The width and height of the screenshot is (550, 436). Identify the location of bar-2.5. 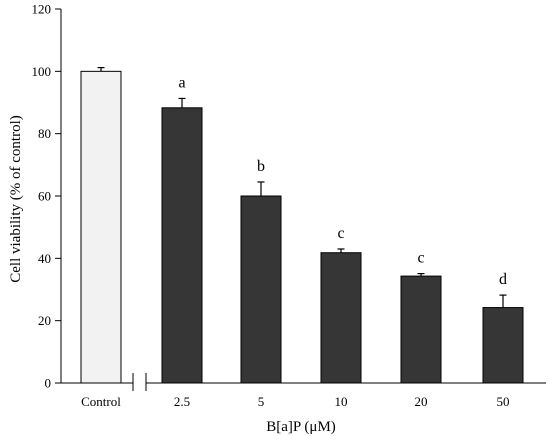
(182, 245).